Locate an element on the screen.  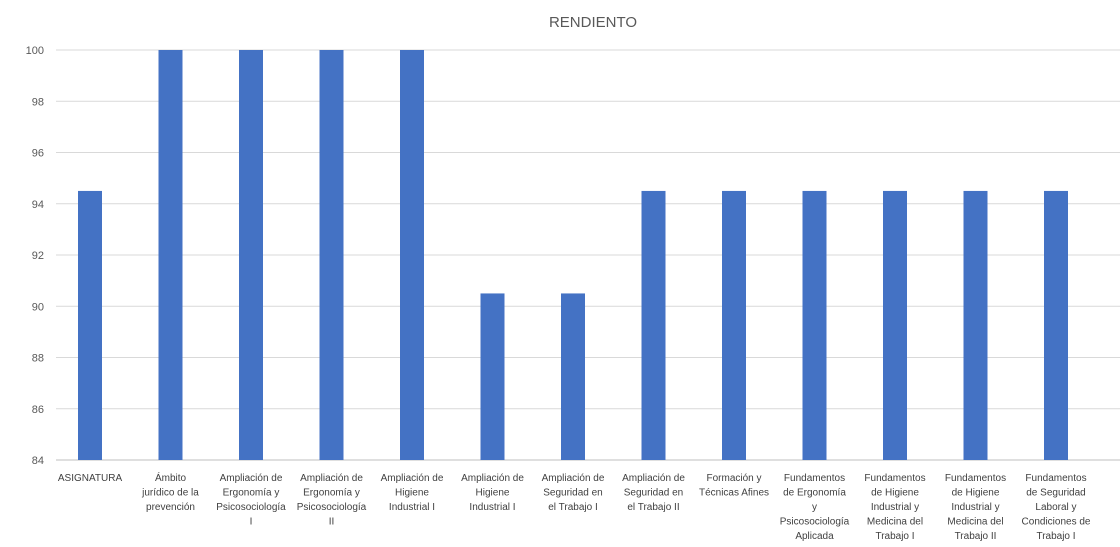
y-tick-label: 100 is located at coordinates (35, 51).